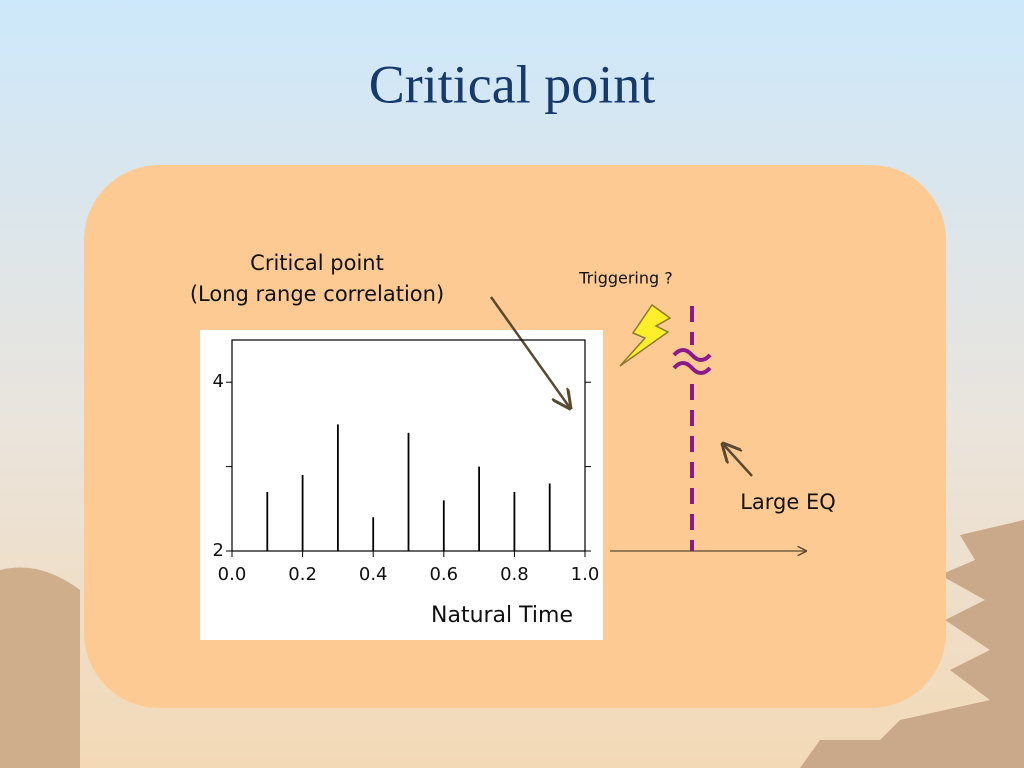 The image size is (1024, 768). What do you see at coordinates (232, 574) in the screenshot?
I see `x-tick-label: 0.0` at bounding box center [232, 574].